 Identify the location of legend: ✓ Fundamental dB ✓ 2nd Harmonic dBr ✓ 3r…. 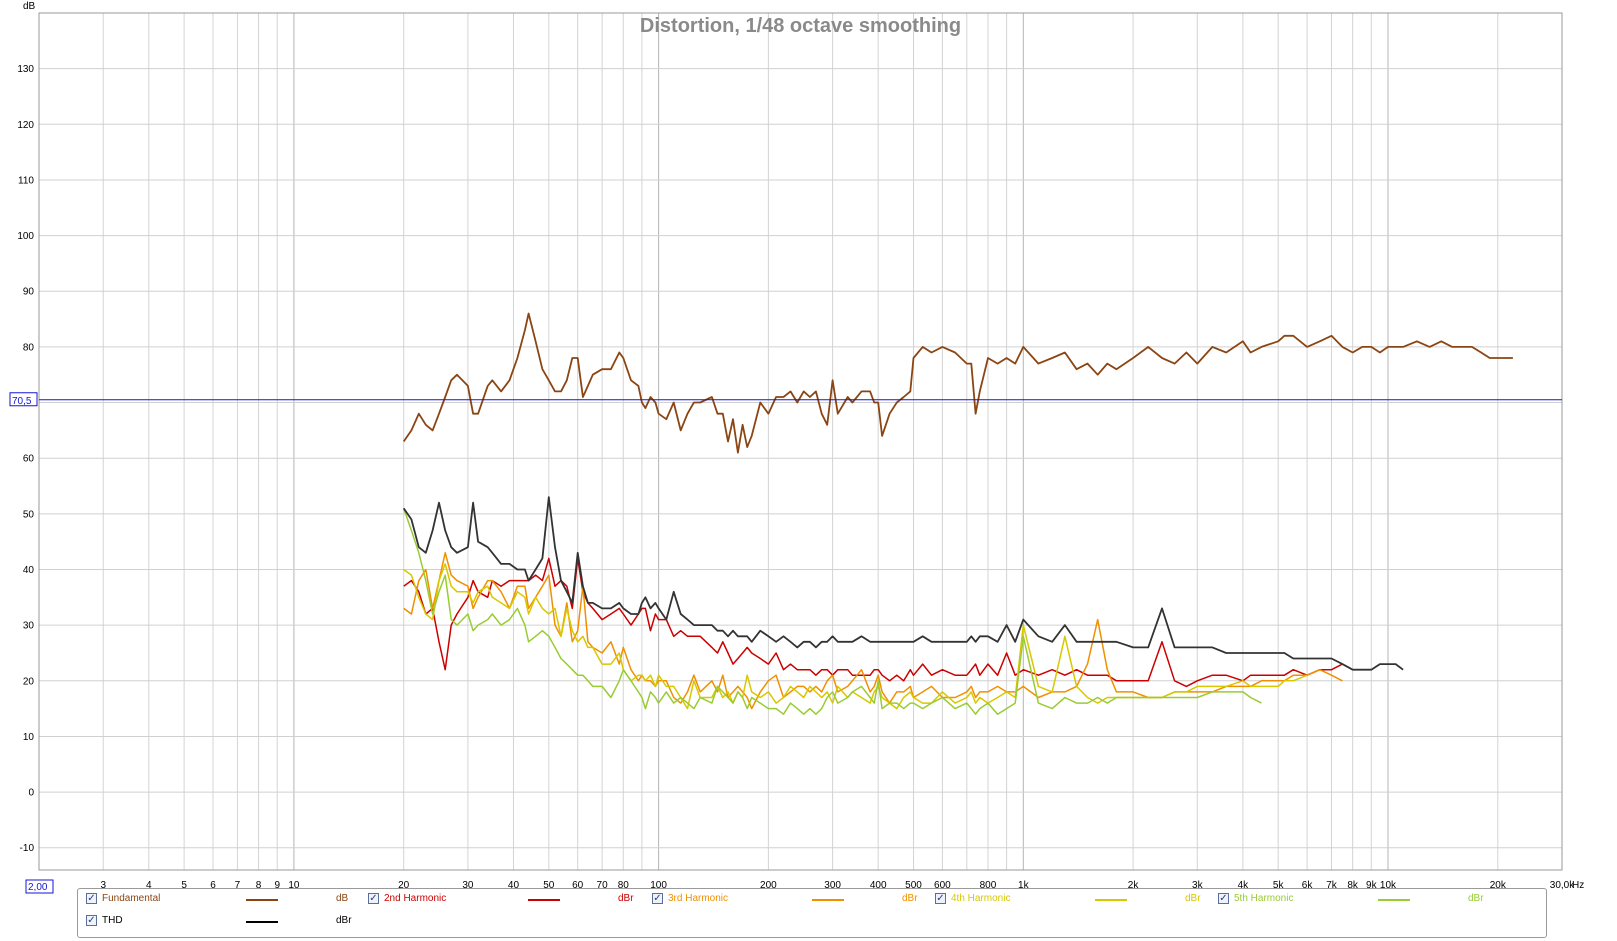
(812, 913).